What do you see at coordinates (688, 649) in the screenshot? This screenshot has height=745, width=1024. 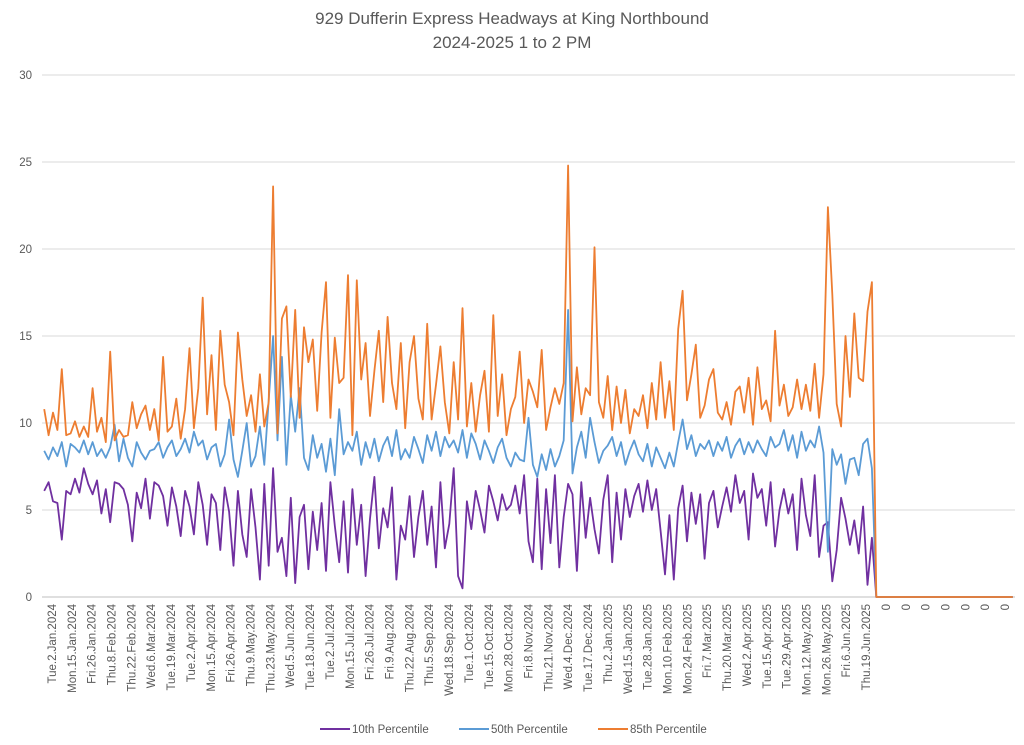 I see `x-tick-label: Mon.24.Feb.2025` at bounding box center [688, 649].